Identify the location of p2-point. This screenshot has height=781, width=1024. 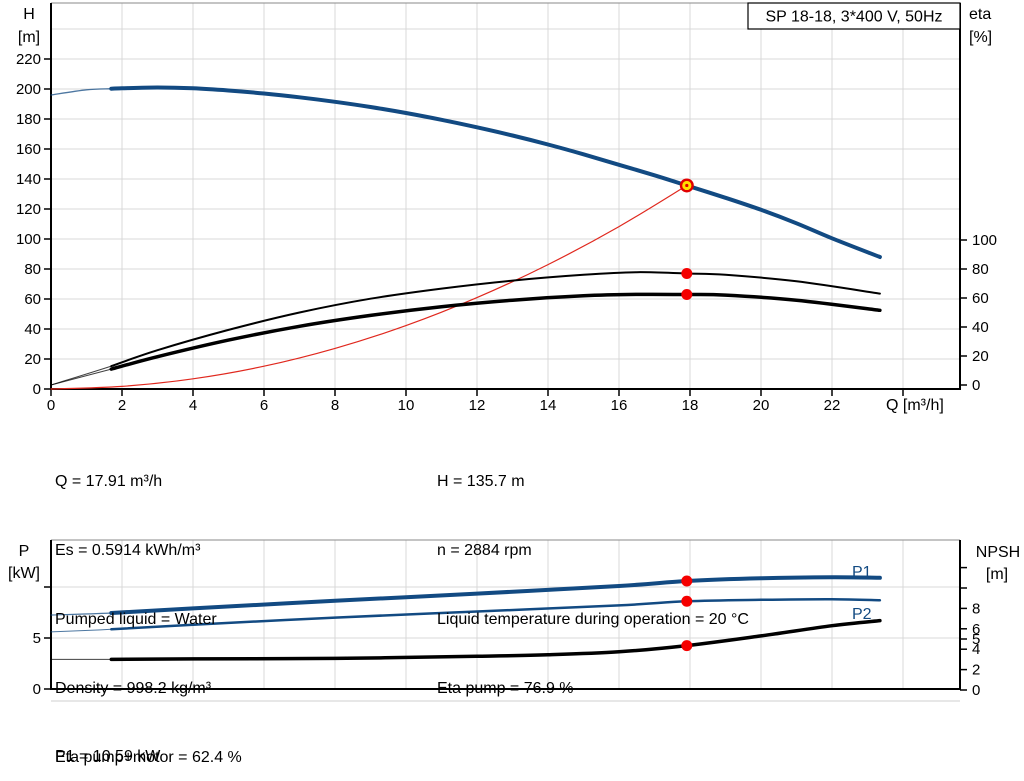
(687, 601).